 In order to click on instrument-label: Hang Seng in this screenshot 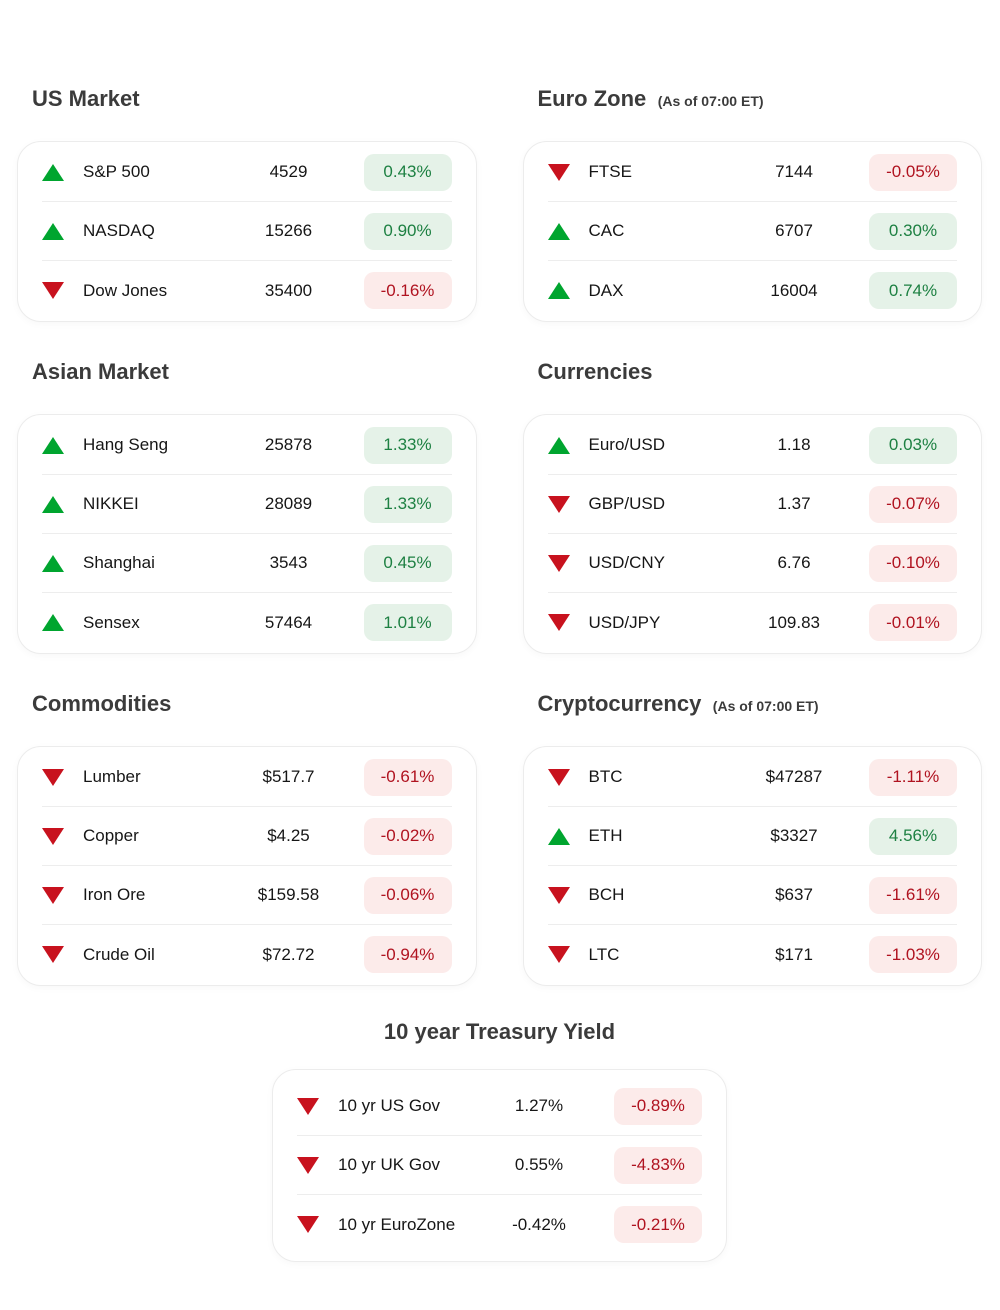, I will do `click(126, 444)`.